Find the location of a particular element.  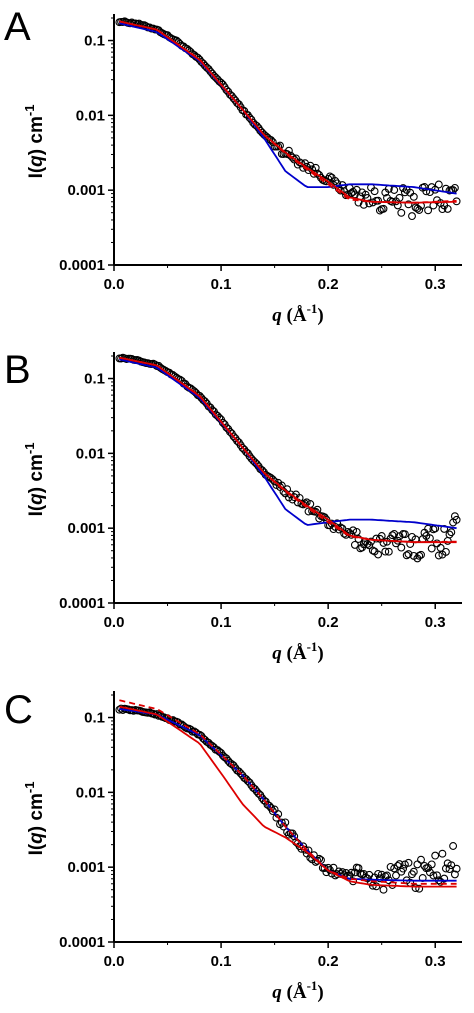

x-tick-label: 0.1 is located at coordinates (221, 961).